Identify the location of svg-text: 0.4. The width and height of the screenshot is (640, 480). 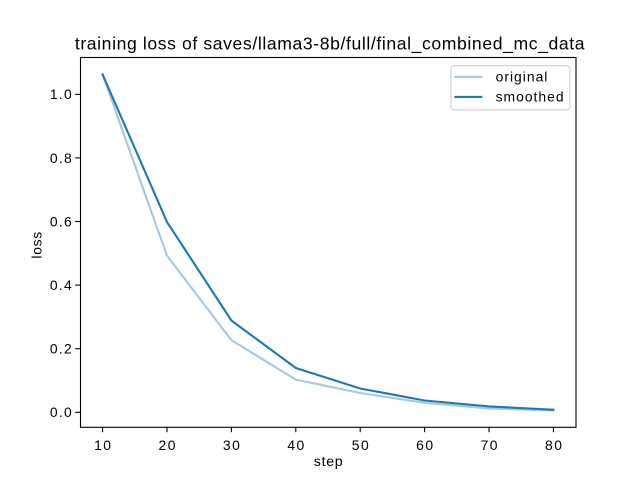
(61, 285).